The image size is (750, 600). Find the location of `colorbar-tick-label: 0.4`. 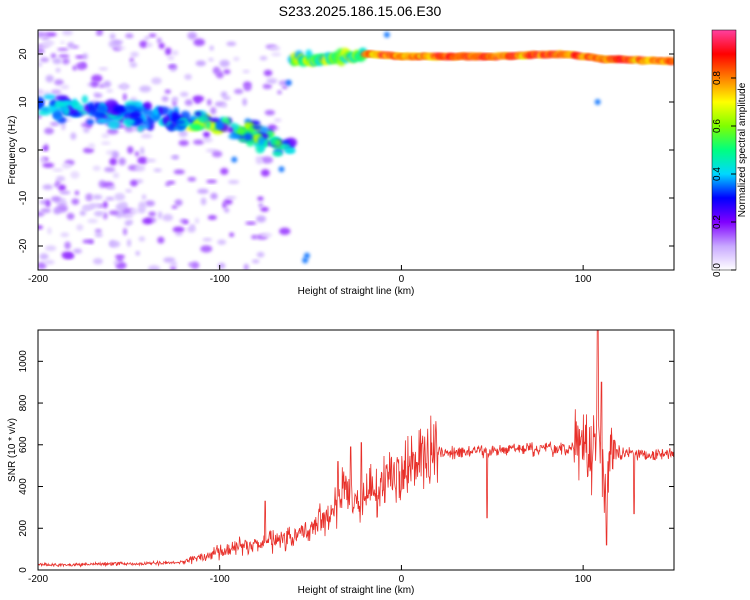

colorbar-tick-label: 0.4 is located at coordinates (717, 174).